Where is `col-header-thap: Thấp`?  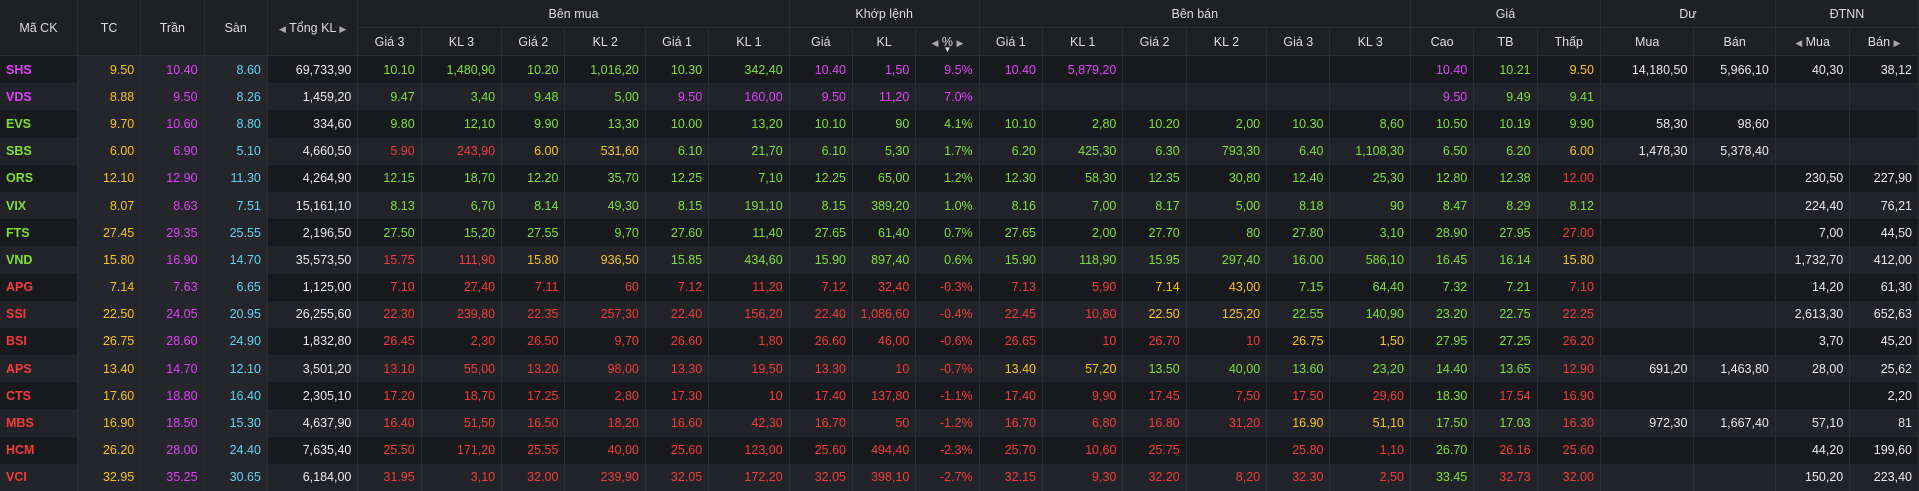
col-header-thap: Thấp is located at coordinates (1568, 42).